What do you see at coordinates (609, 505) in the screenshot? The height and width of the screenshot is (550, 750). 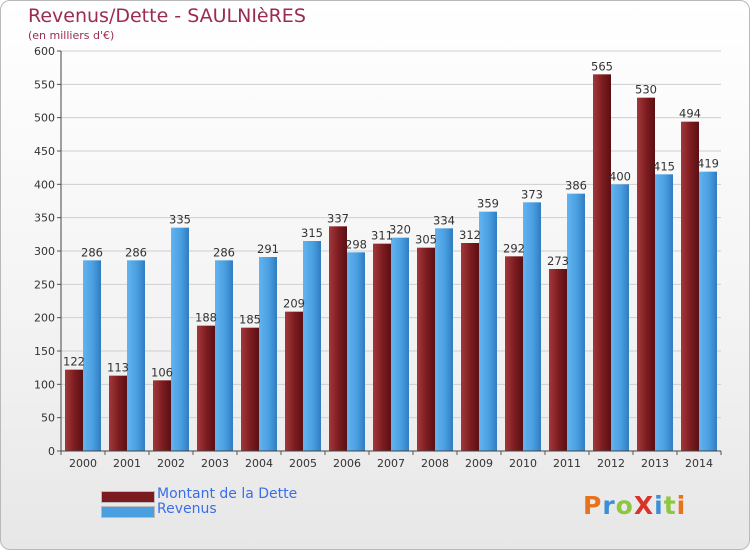 I see `logo-letter: r` at bounding box center [609, 505].